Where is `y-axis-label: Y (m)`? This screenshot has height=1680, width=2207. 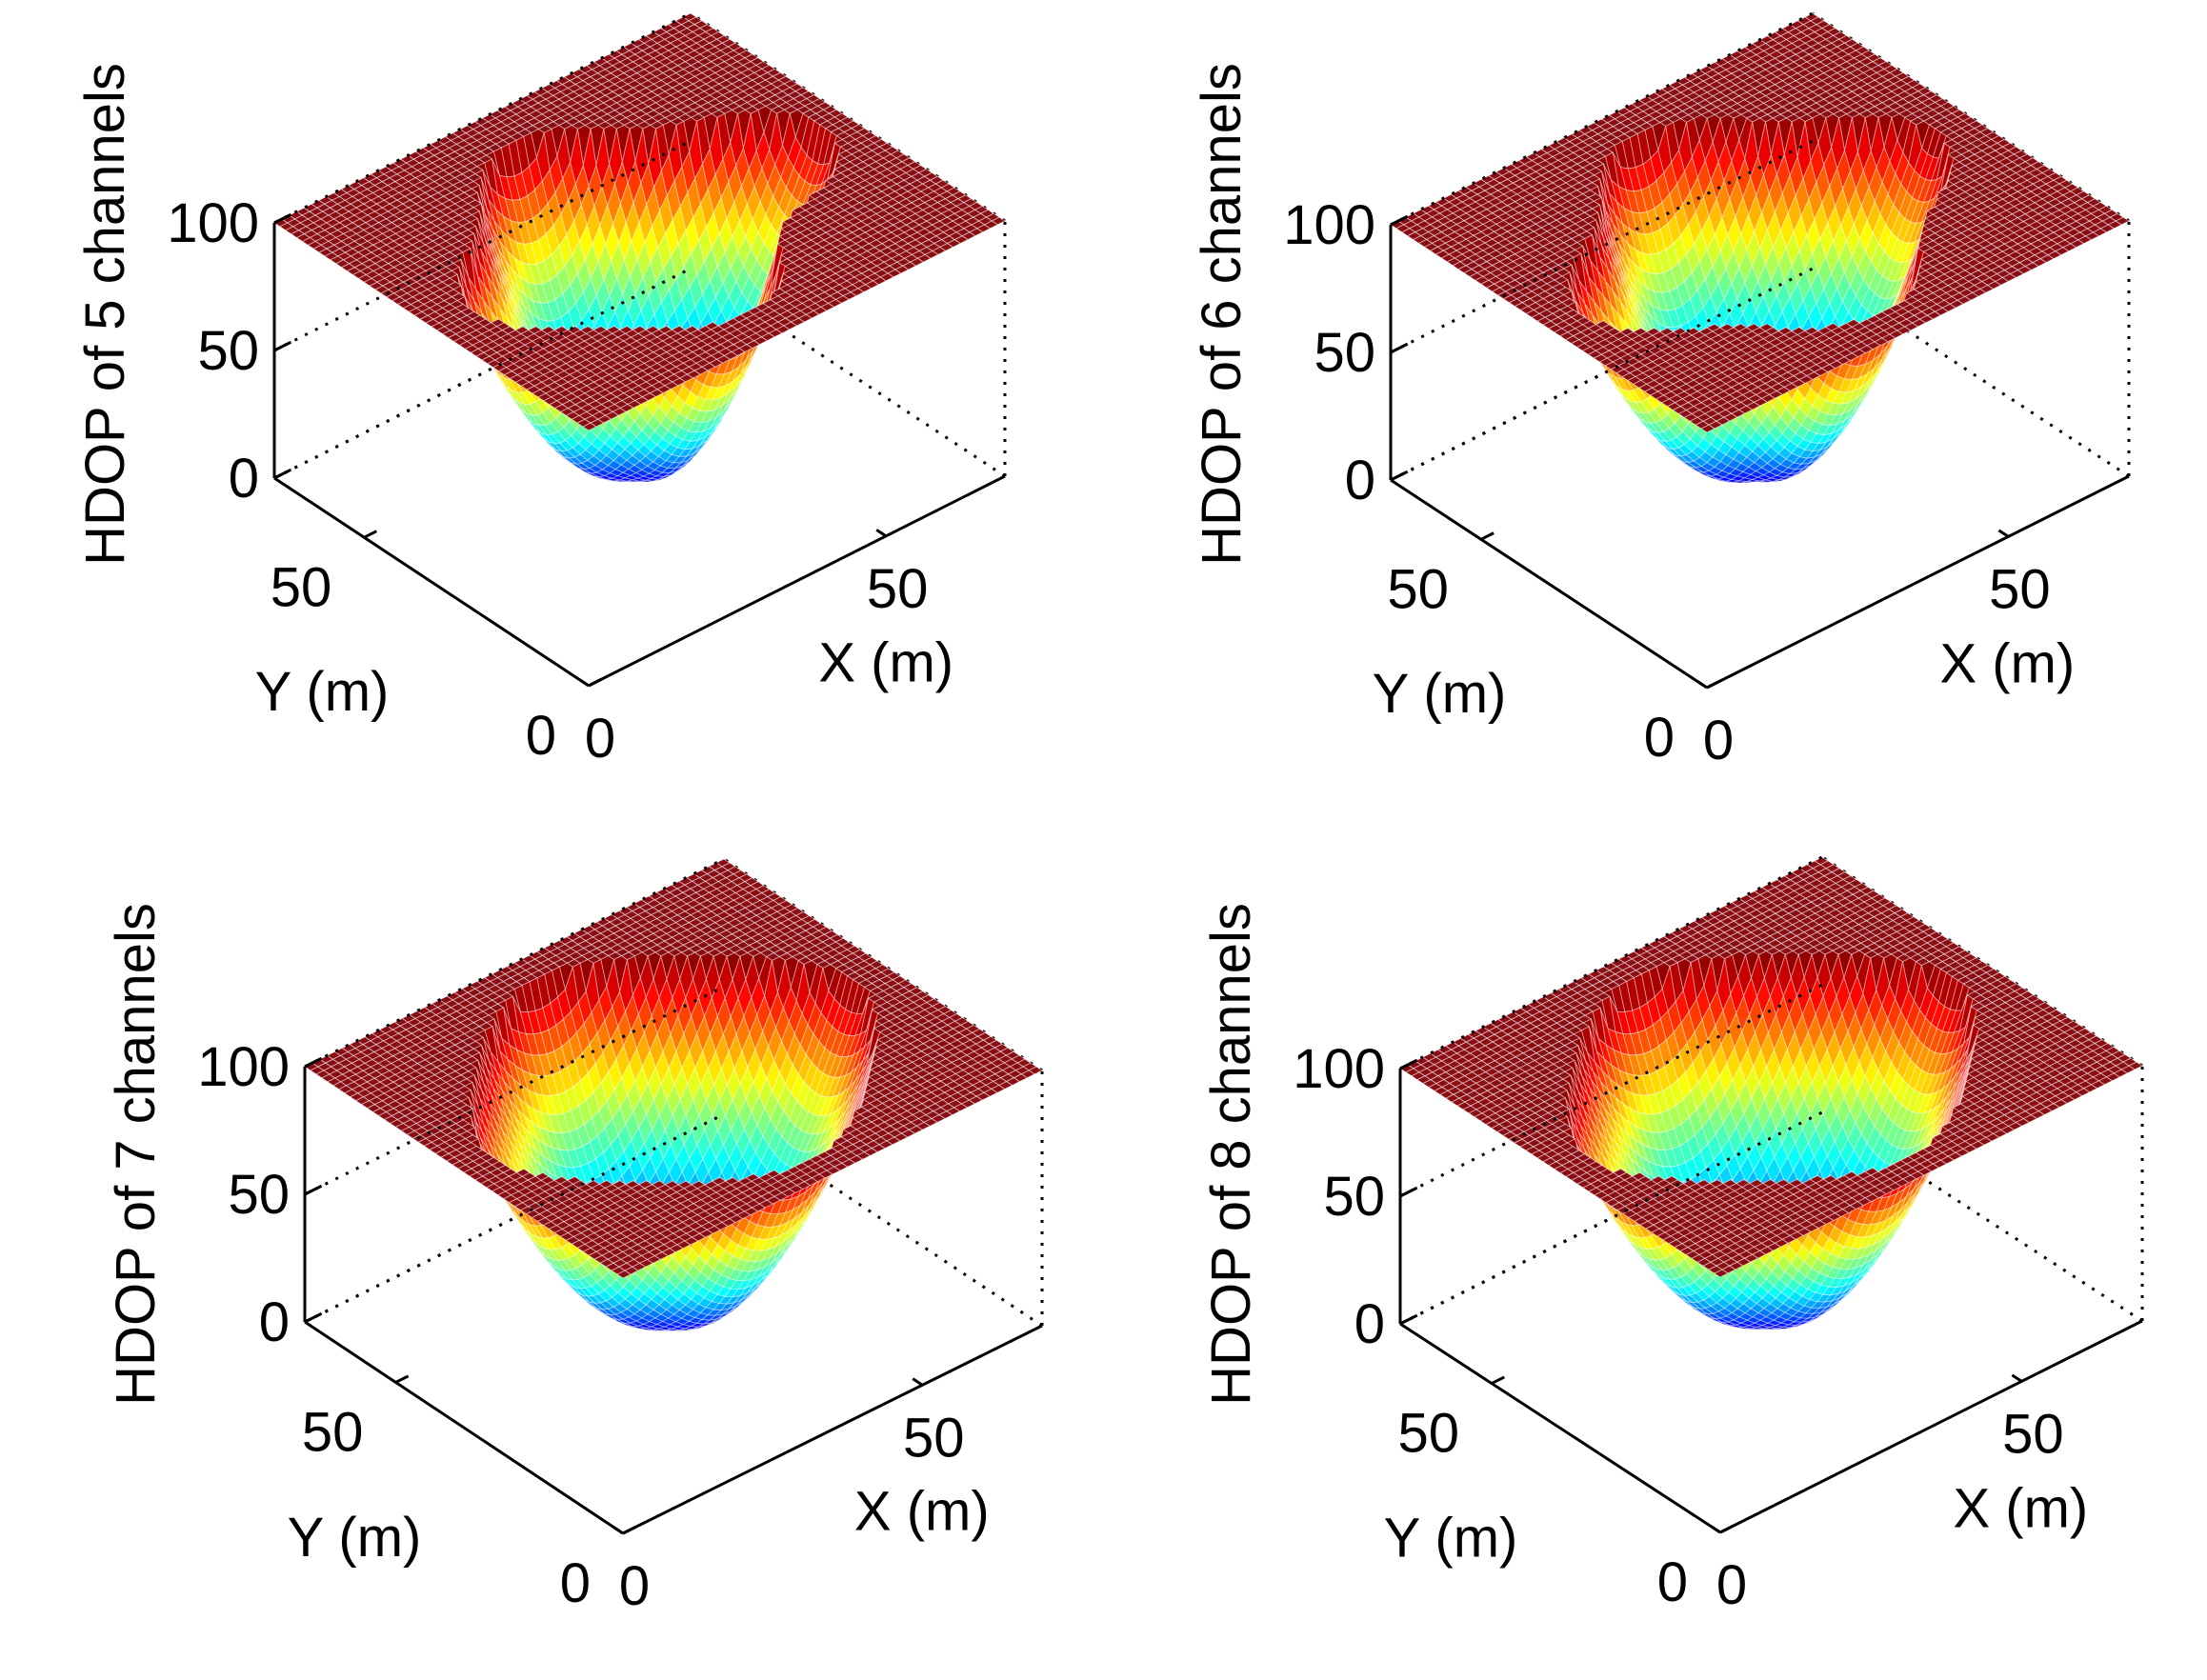
y-axis-label: Y (m) is located at coordinates (322, 692).